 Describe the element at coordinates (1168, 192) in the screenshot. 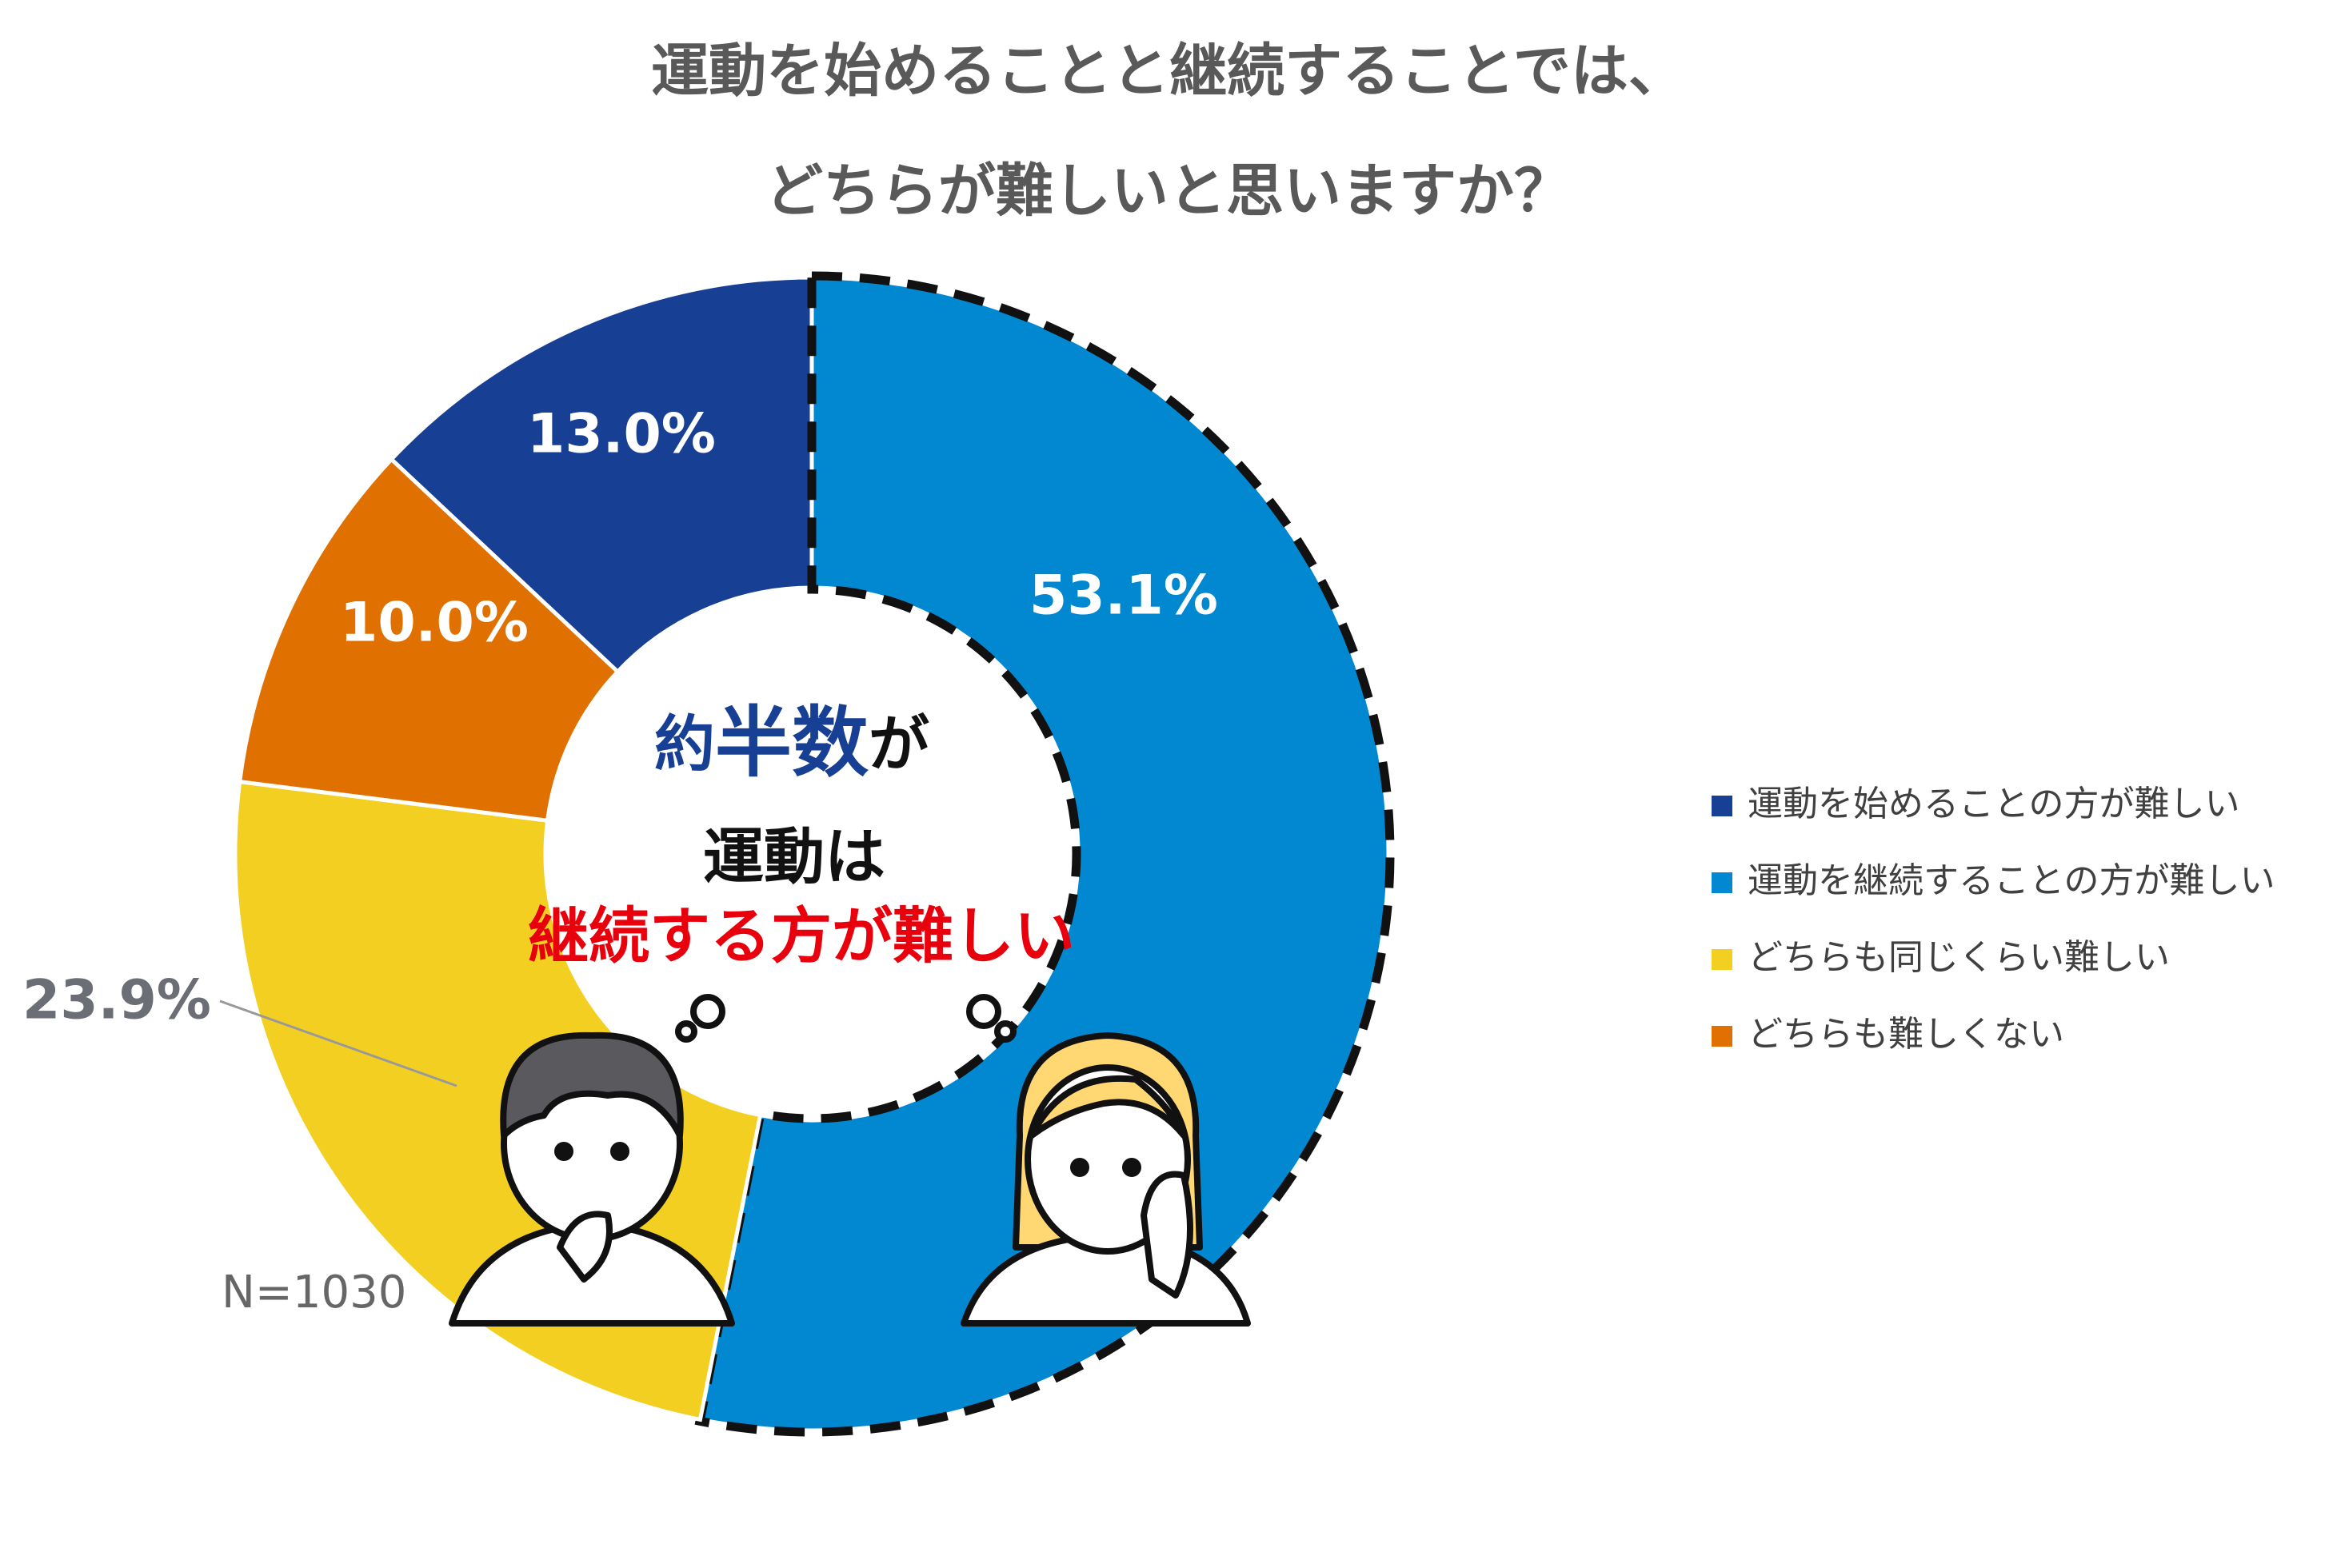

I see `chart-title: どちらが難しいと思いますか？` at that location.